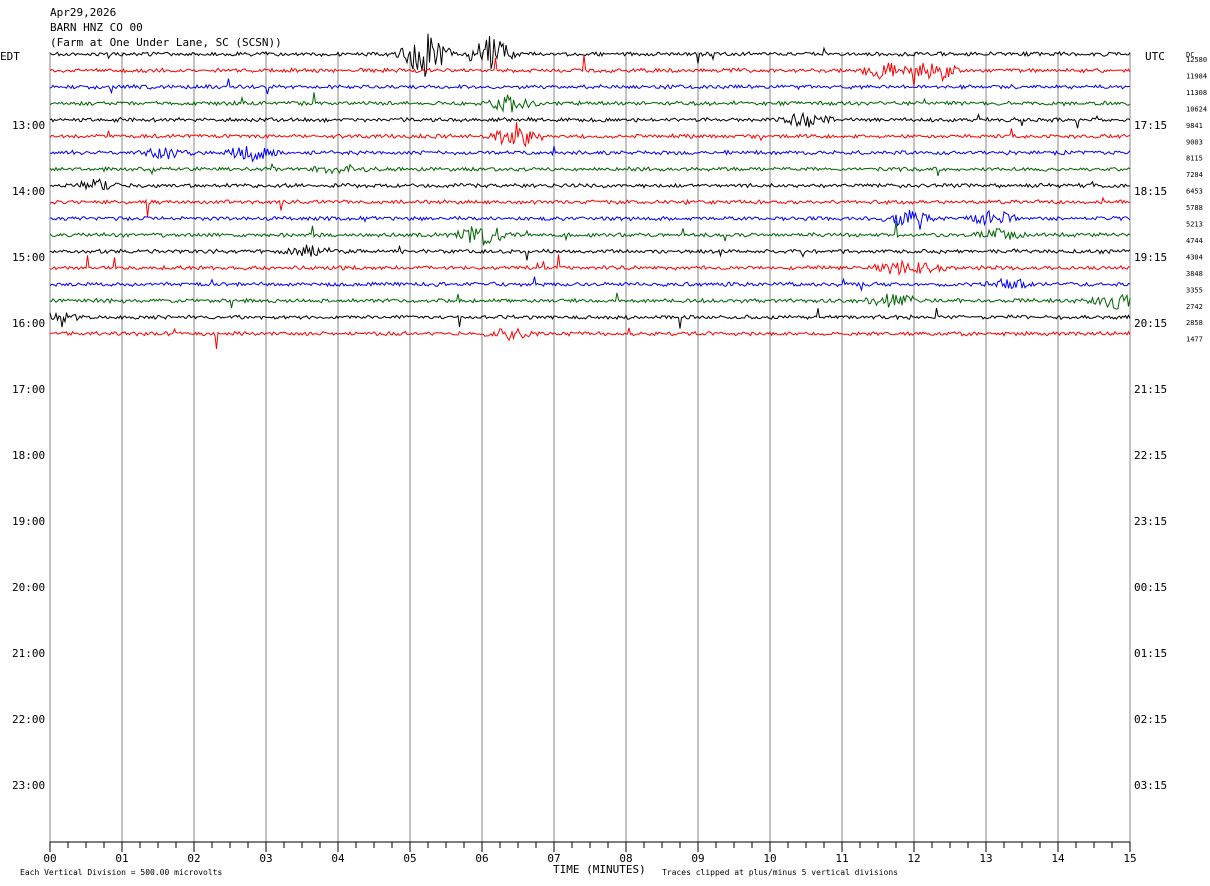 The width and height of the screenshot is (1210, 886). Describe the element at coordinates (28, 719) in the screenshot. I see `edt-hour-label: 22:00` at that location.